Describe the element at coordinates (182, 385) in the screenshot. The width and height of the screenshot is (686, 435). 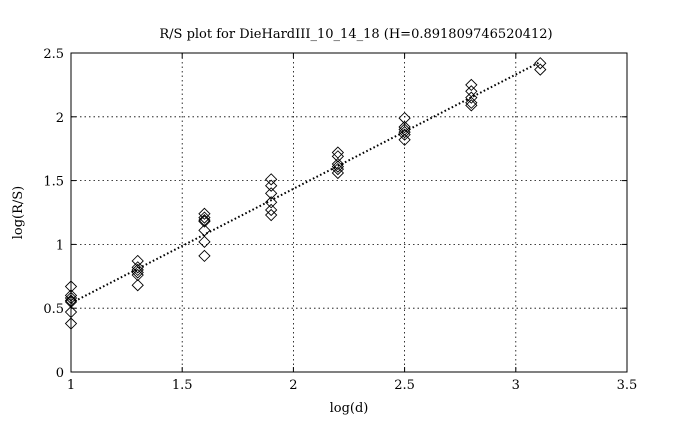
I see `x-tick-label: 1.5` at that location.